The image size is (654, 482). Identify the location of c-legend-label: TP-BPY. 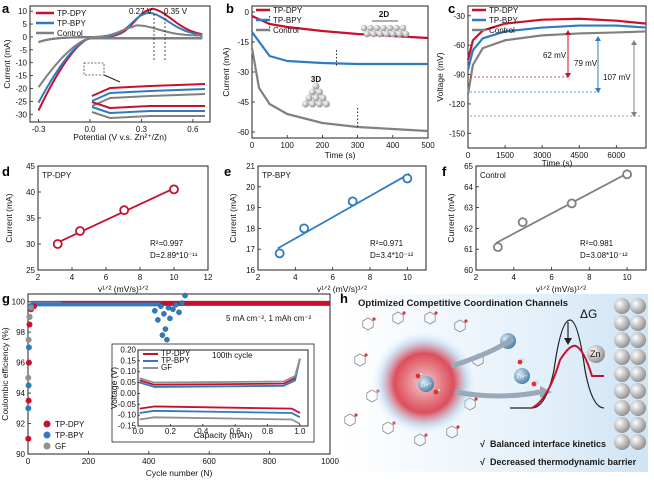
(504, 20).